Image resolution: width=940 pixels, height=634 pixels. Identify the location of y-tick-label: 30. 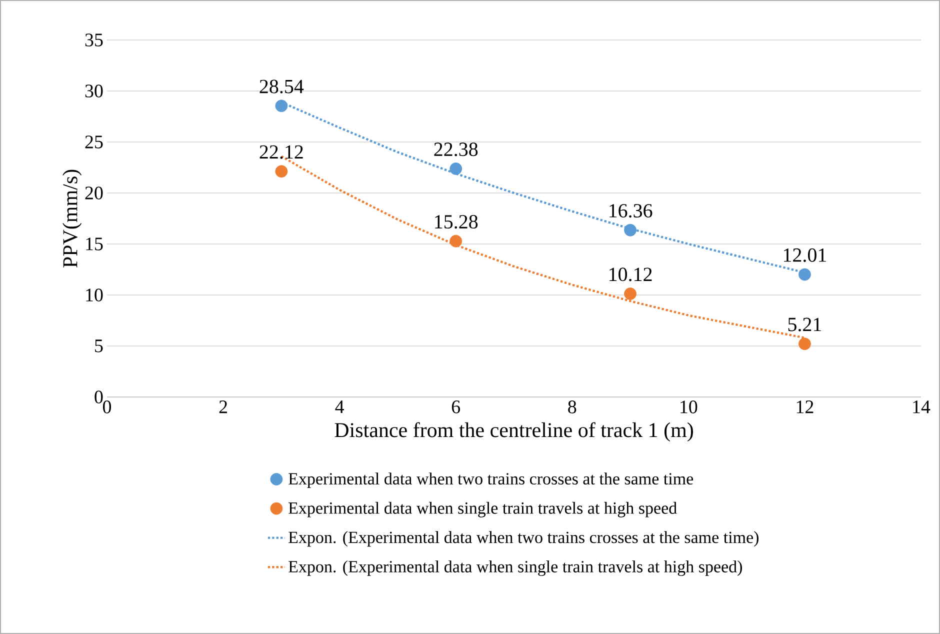
(94, 91).